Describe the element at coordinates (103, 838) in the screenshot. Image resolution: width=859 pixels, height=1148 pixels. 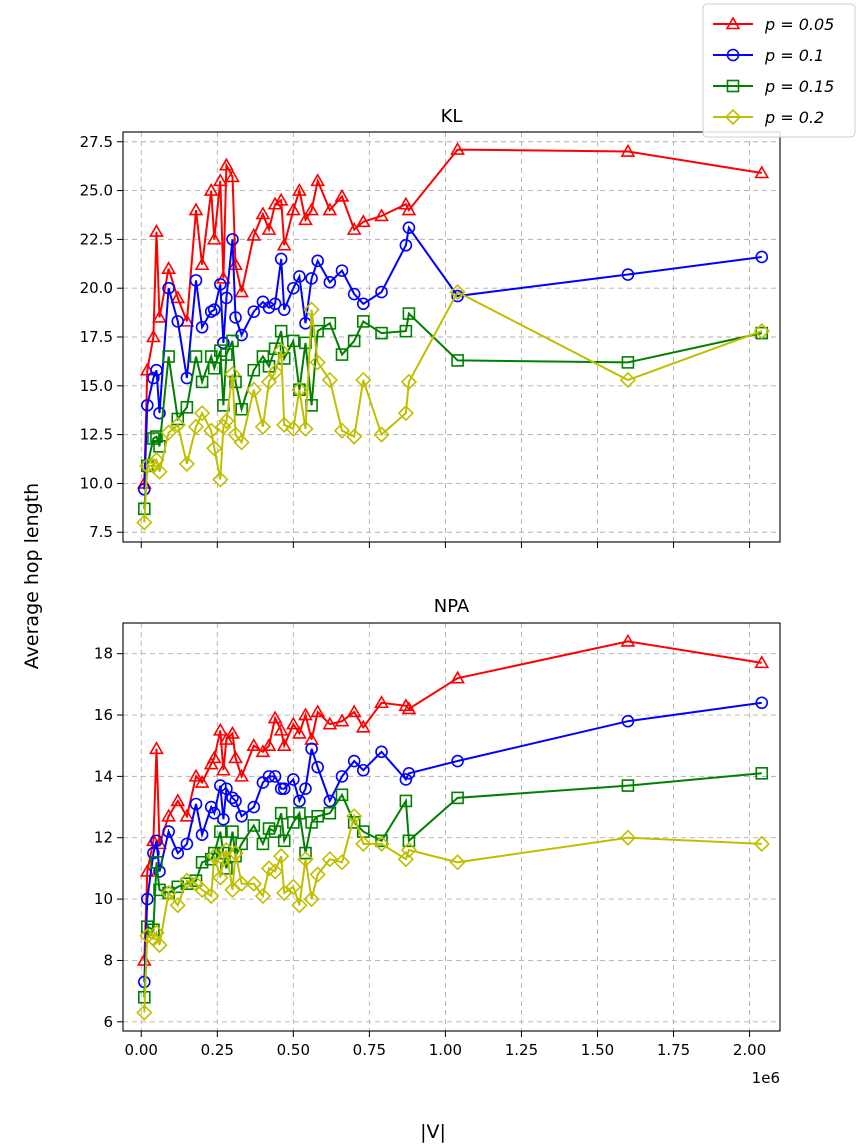
I see `y-tick-label: 12` at that location.